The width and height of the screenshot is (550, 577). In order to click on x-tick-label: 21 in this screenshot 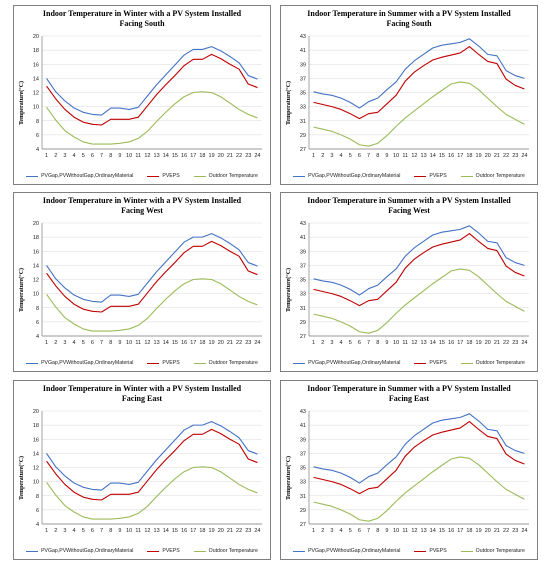, I will do `click(230, 343)`.